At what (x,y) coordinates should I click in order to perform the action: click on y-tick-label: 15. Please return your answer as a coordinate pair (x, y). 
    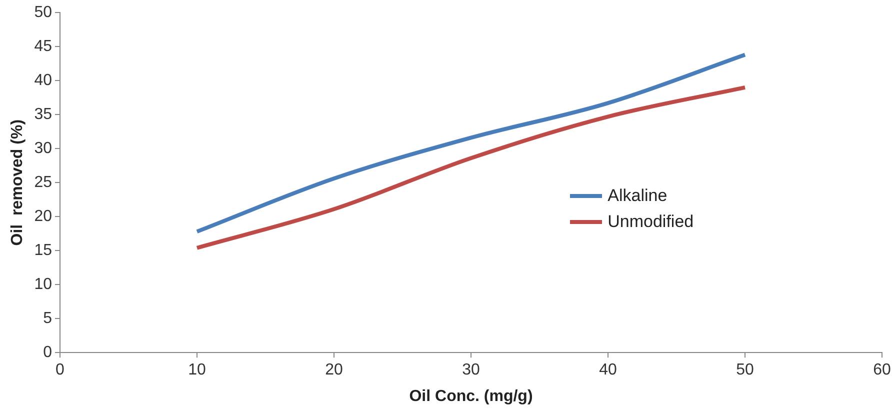
    Looking at the image, I should click on (43, 251).